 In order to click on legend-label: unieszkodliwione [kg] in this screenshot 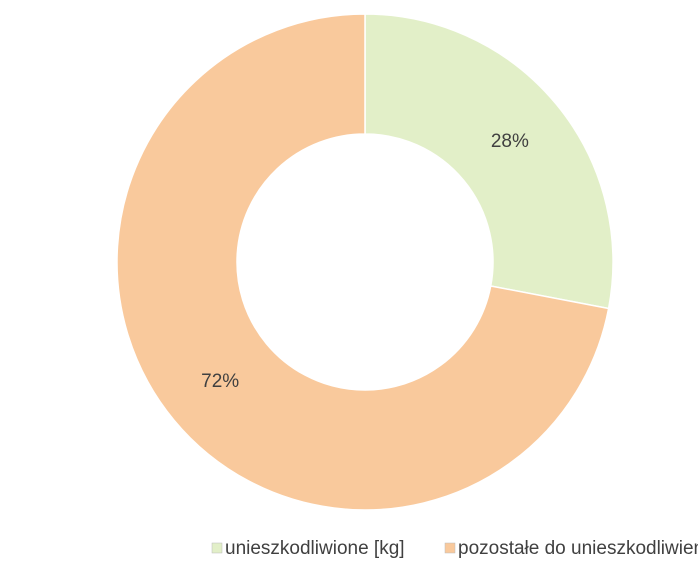, I will do `click(315, 548)`.